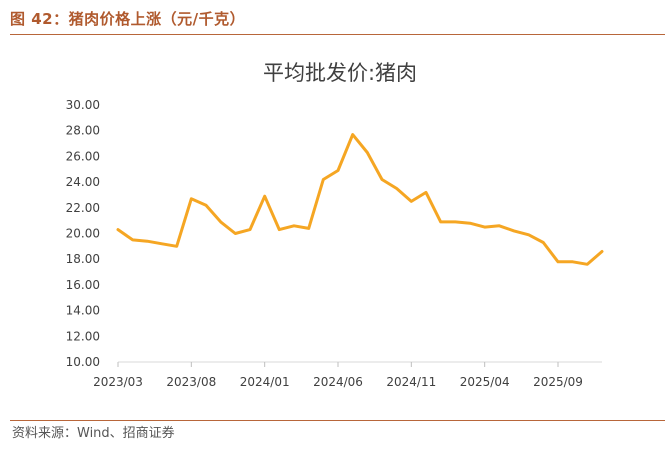 The height and width of the screenshot is (450, 671). Describe the element at coordinates (83, 131) in the screenshot. I see `y-tick-label: 28.00` at that location.